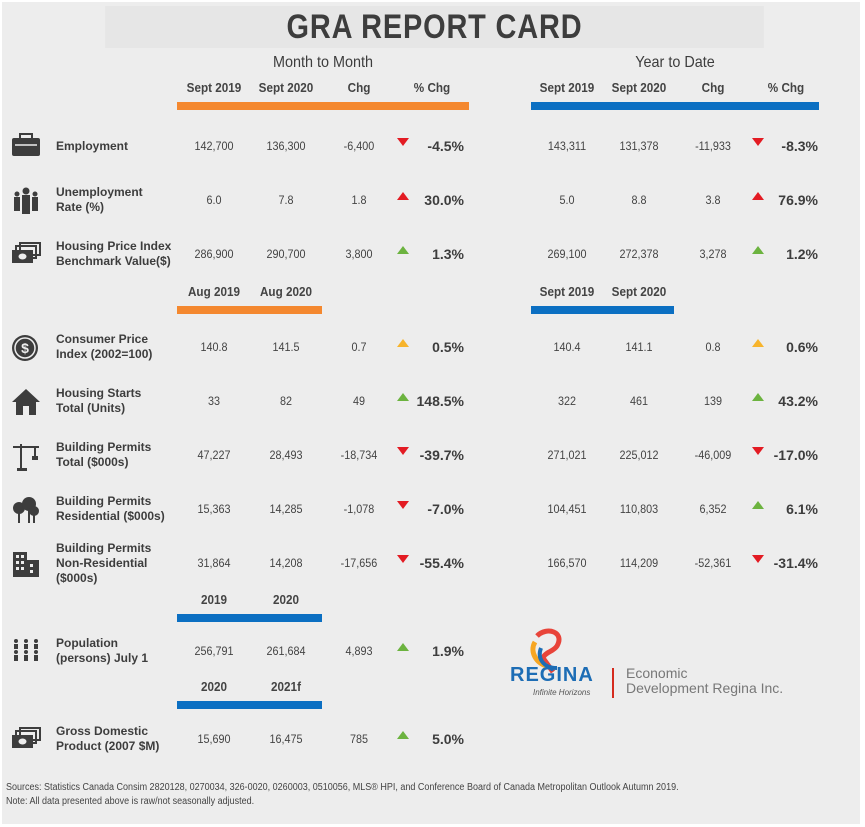 The height and width of the screenshot is (827, 865). Describe the element at coordinates (286, 686) in the screenshot. I see `column-header: 2021f` at that location.